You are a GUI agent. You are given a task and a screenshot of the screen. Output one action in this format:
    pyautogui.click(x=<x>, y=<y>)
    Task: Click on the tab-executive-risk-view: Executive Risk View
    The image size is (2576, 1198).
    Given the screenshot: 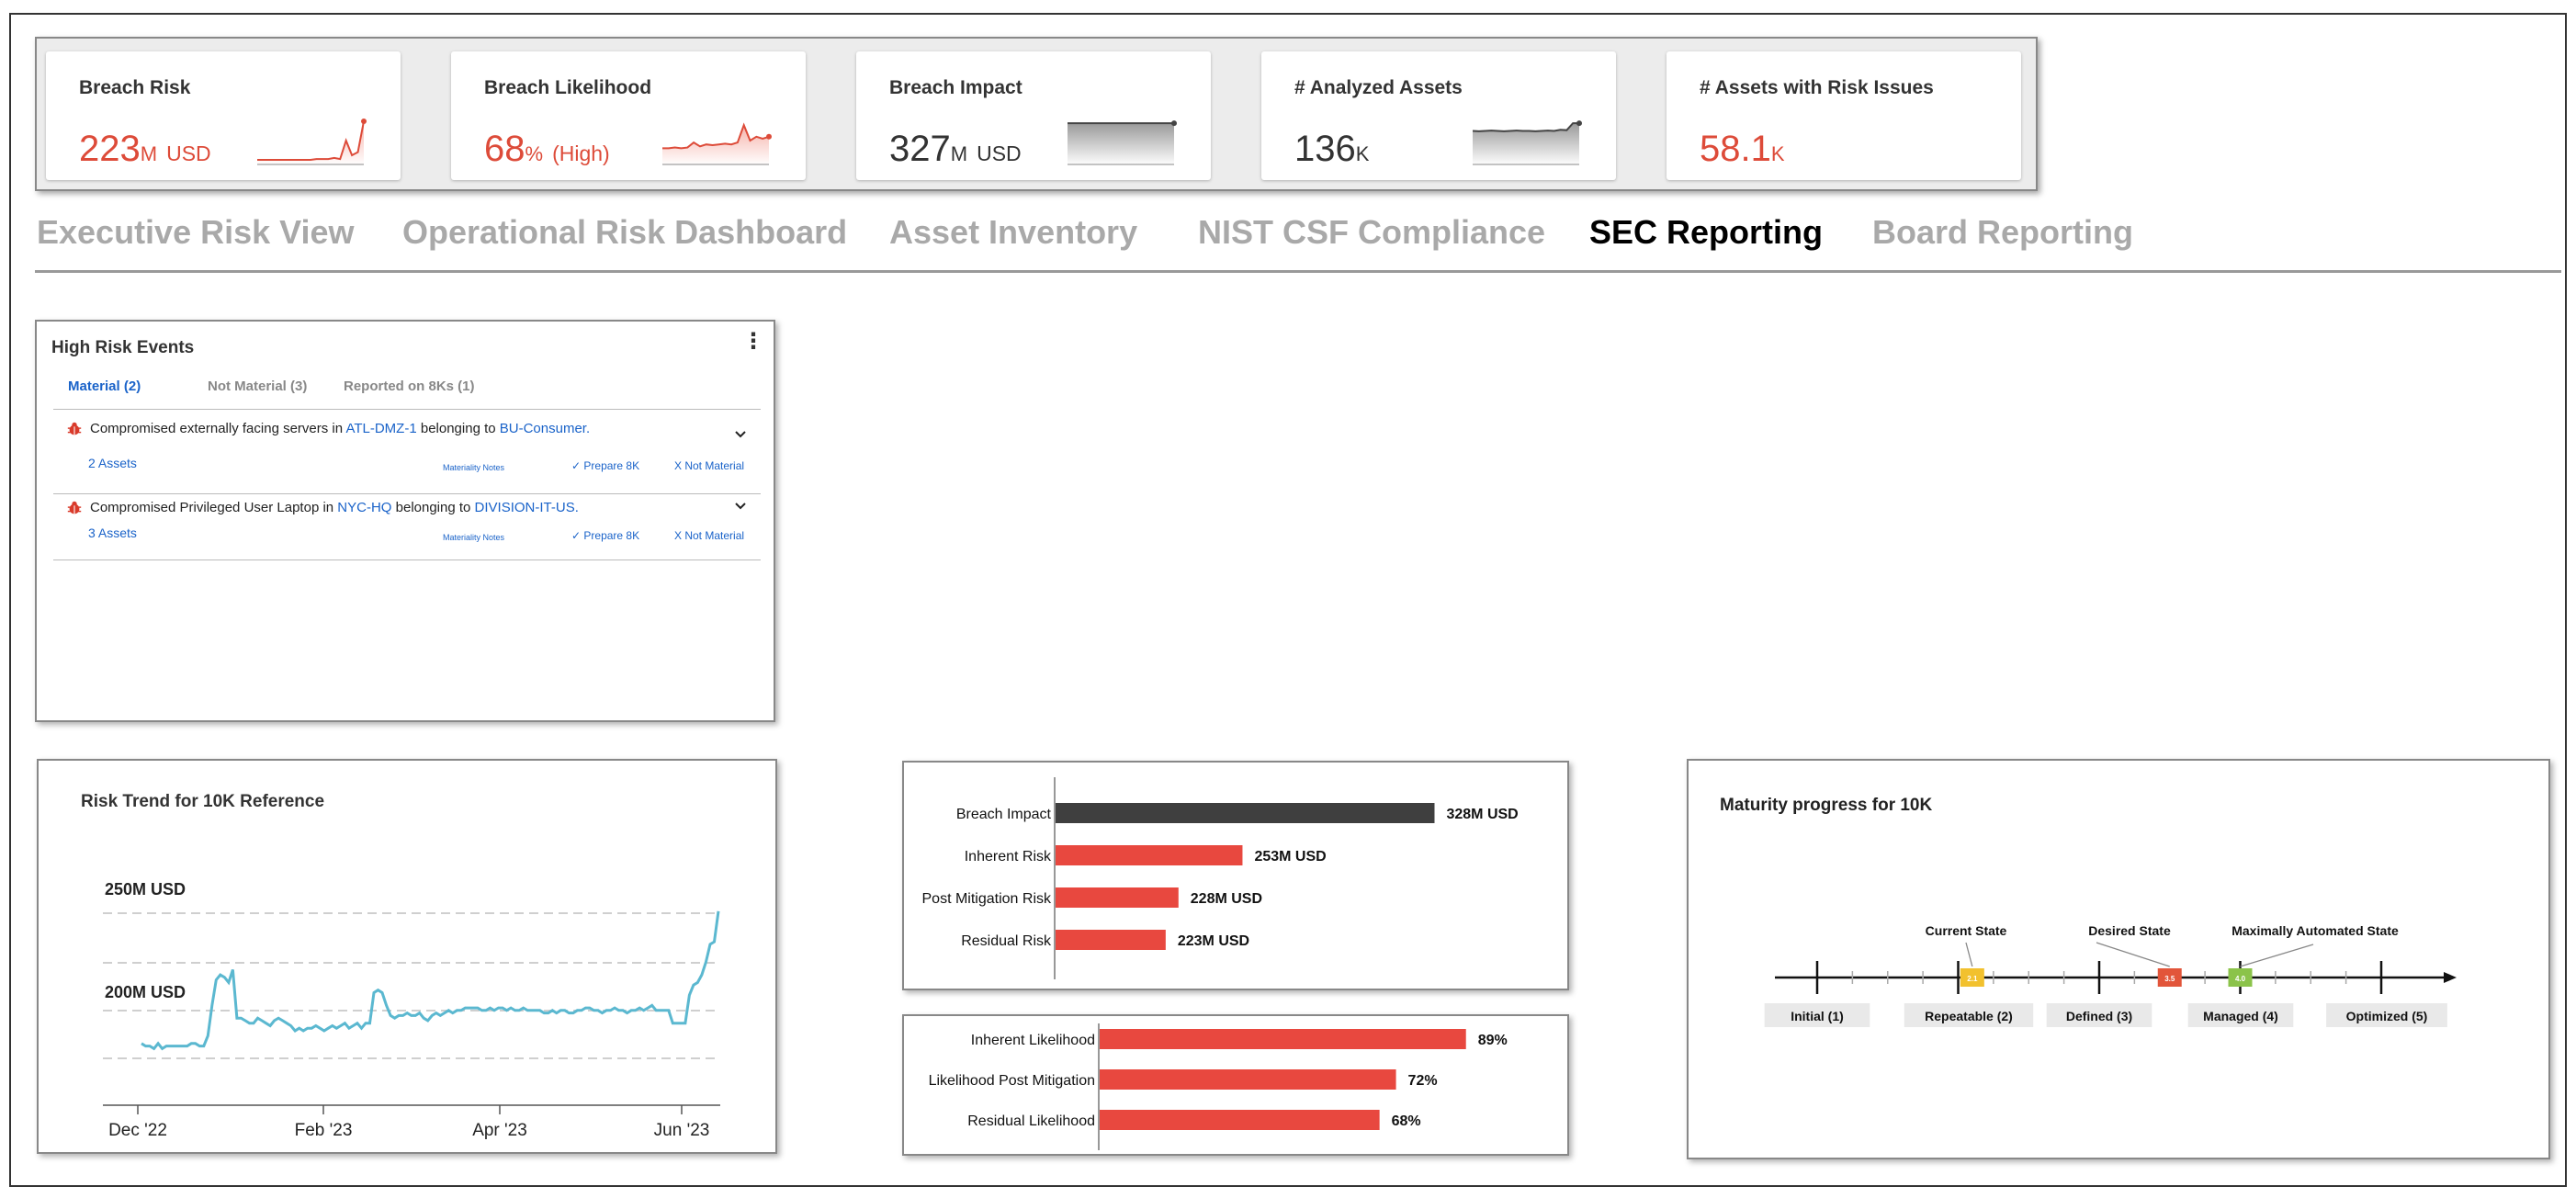 What is the action you would take?
    pyautogui.click(x=196, y=232)
    